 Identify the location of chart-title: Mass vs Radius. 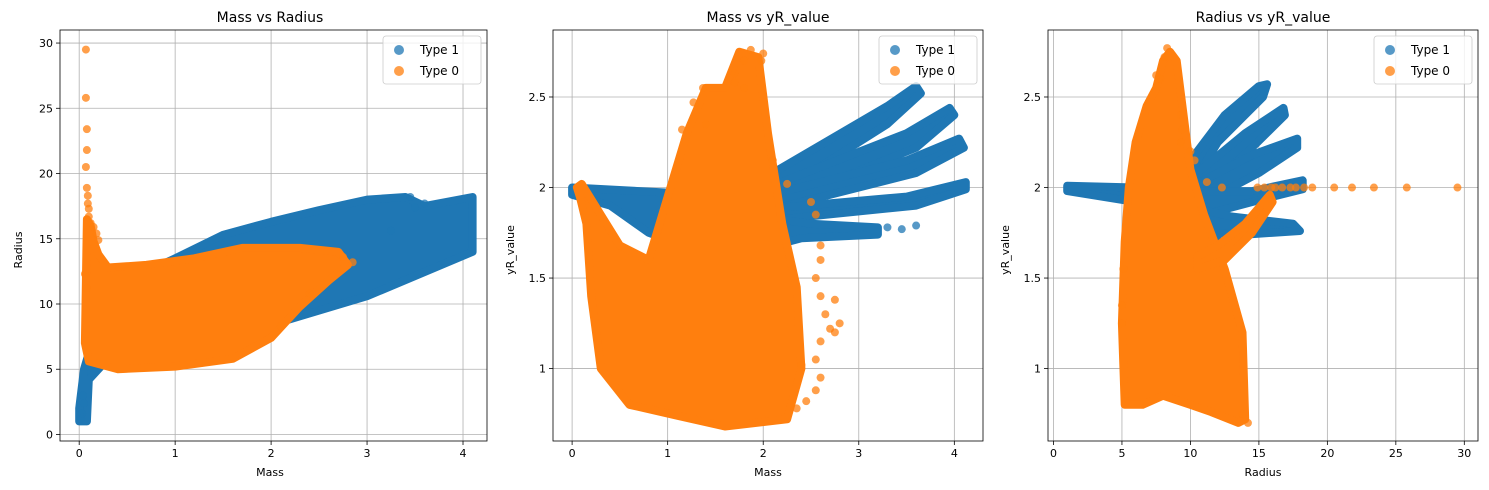
(270, 18).